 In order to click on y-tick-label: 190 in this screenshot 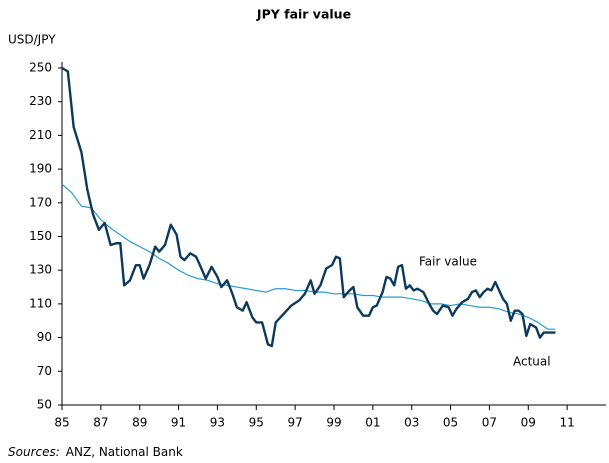, I will do `click(40, 169)`.